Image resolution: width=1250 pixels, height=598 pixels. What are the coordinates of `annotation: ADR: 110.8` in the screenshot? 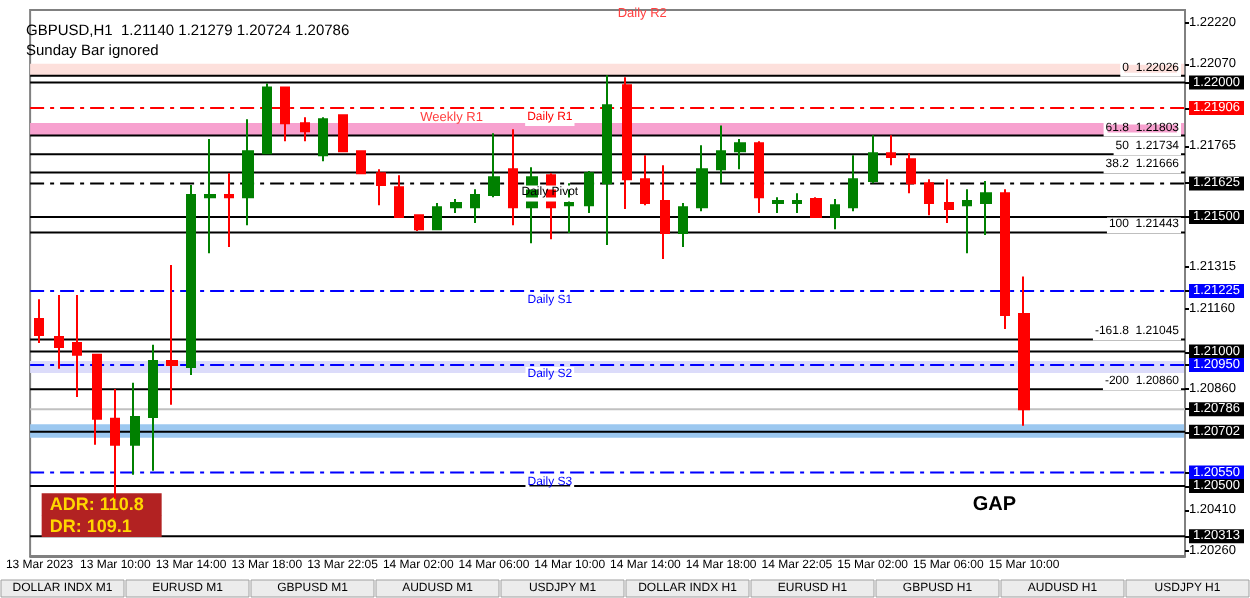 It's located at (96, 504).